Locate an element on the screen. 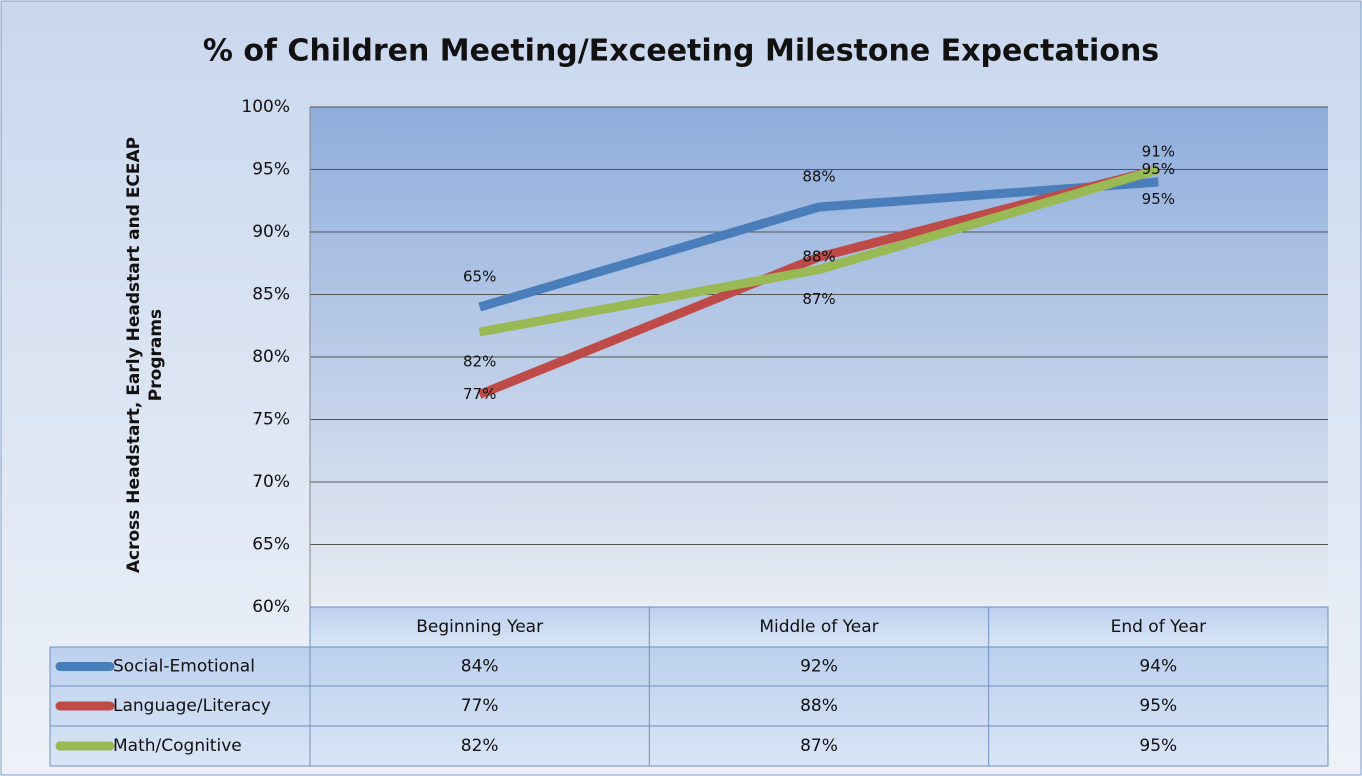 The image size is (1362, 776). table-cell: 87% is located at coordinates (819, 746).